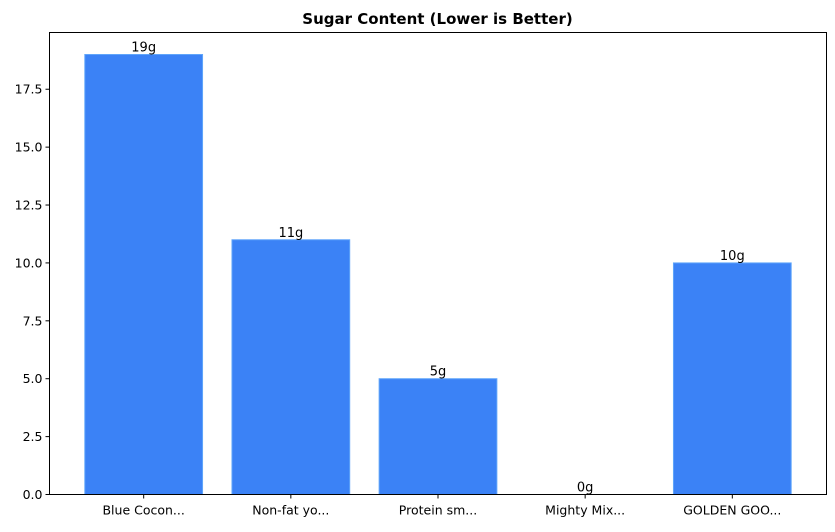 This screenshot has width=835, height=532. What do you see at coordinates (438, 372) in the screenshot?
I see `data-label: 5g` at bounding box center [438, 372].